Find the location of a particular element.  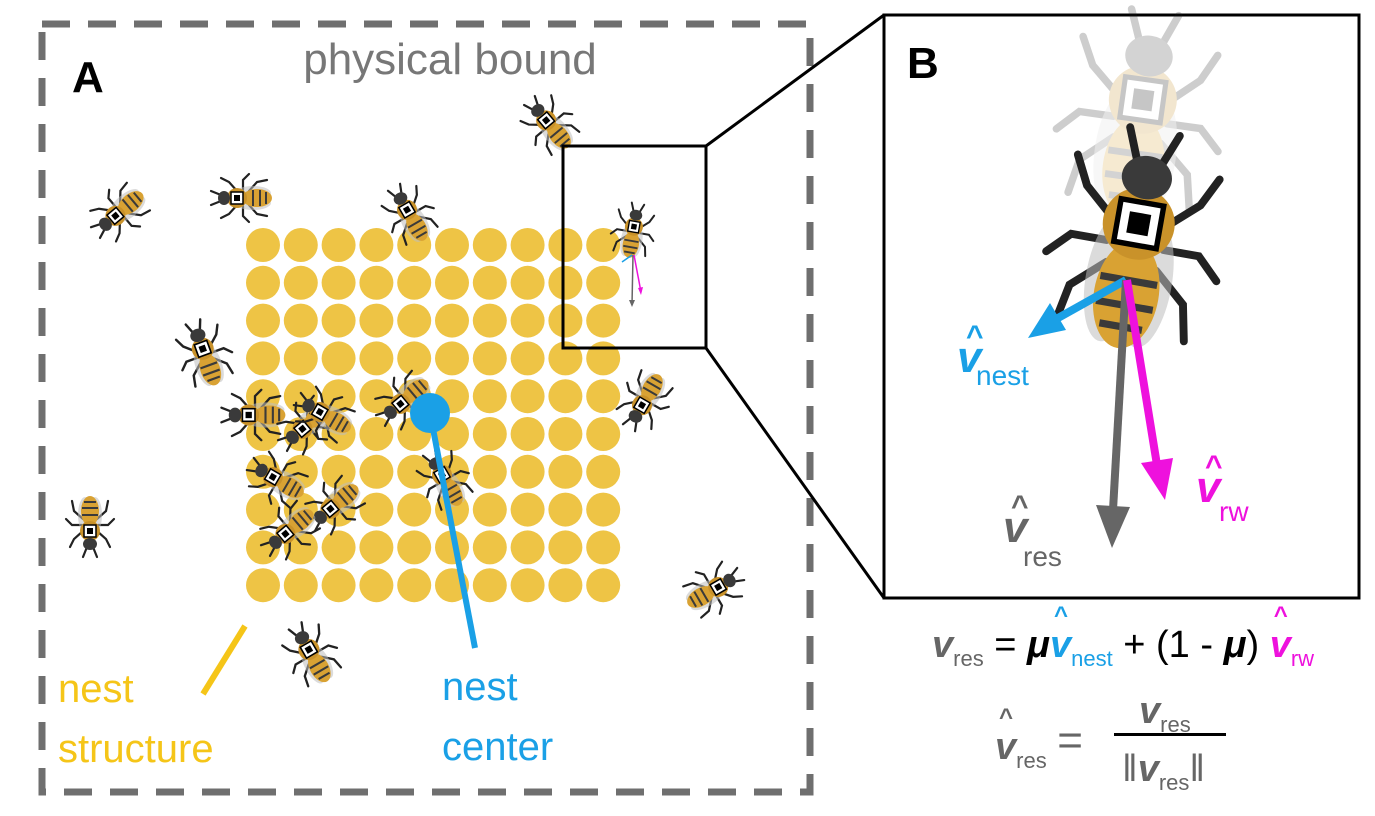

eq2-equals: = is located at coordinates (1070, 740).